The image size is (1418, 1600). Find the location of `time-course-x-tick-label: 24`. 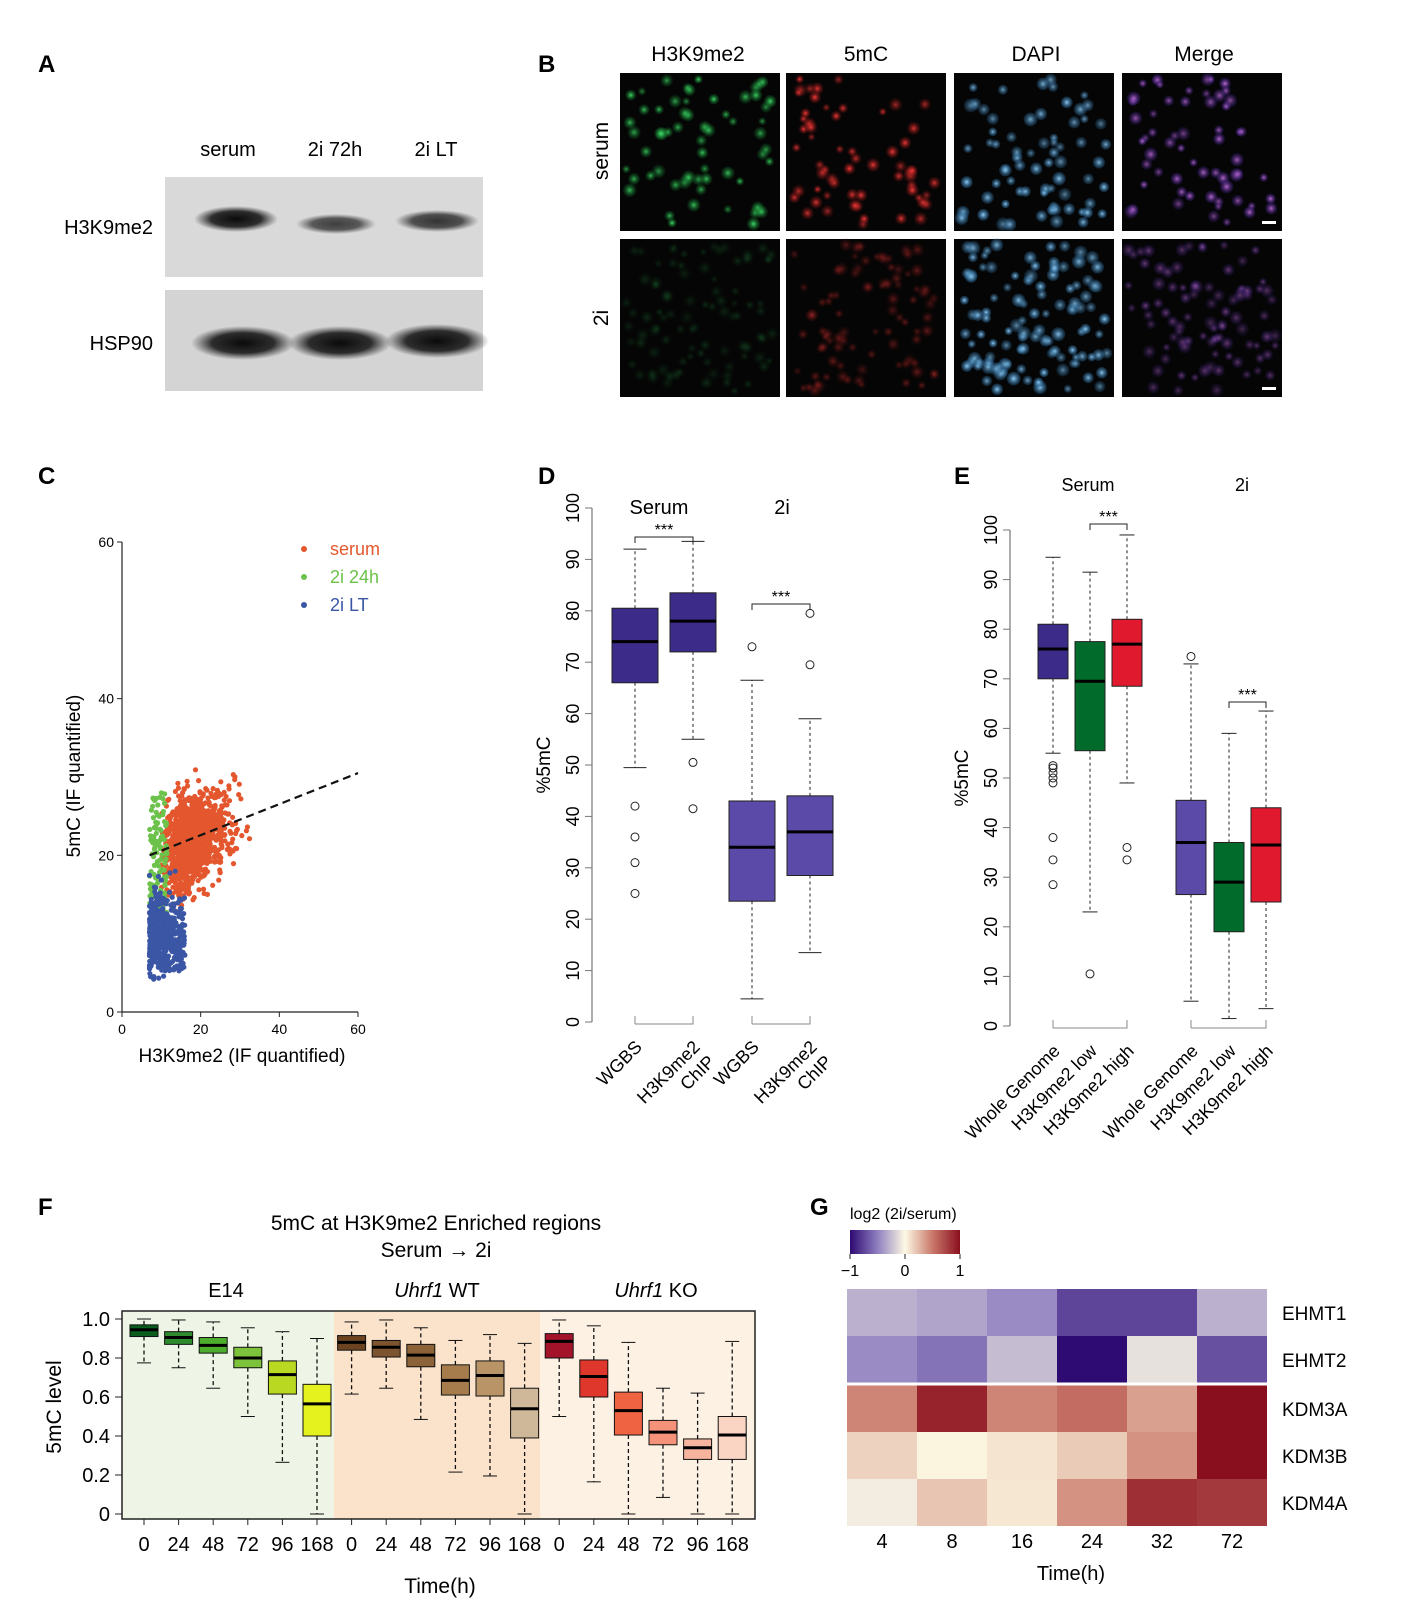

time-course-x-tick-label: 24 is located at coordinates (386, 1545).